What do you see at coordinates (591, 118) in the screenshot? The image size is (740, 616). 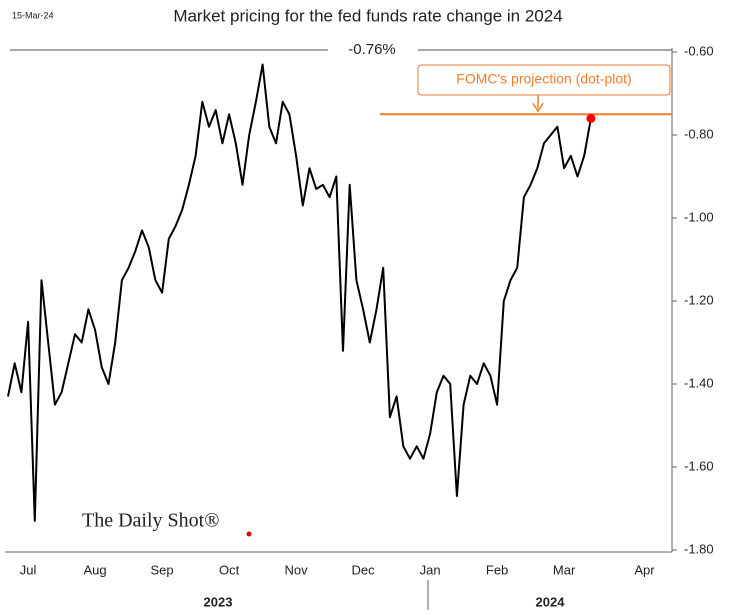 I see `end-marker` at bounding box center [591, 118].